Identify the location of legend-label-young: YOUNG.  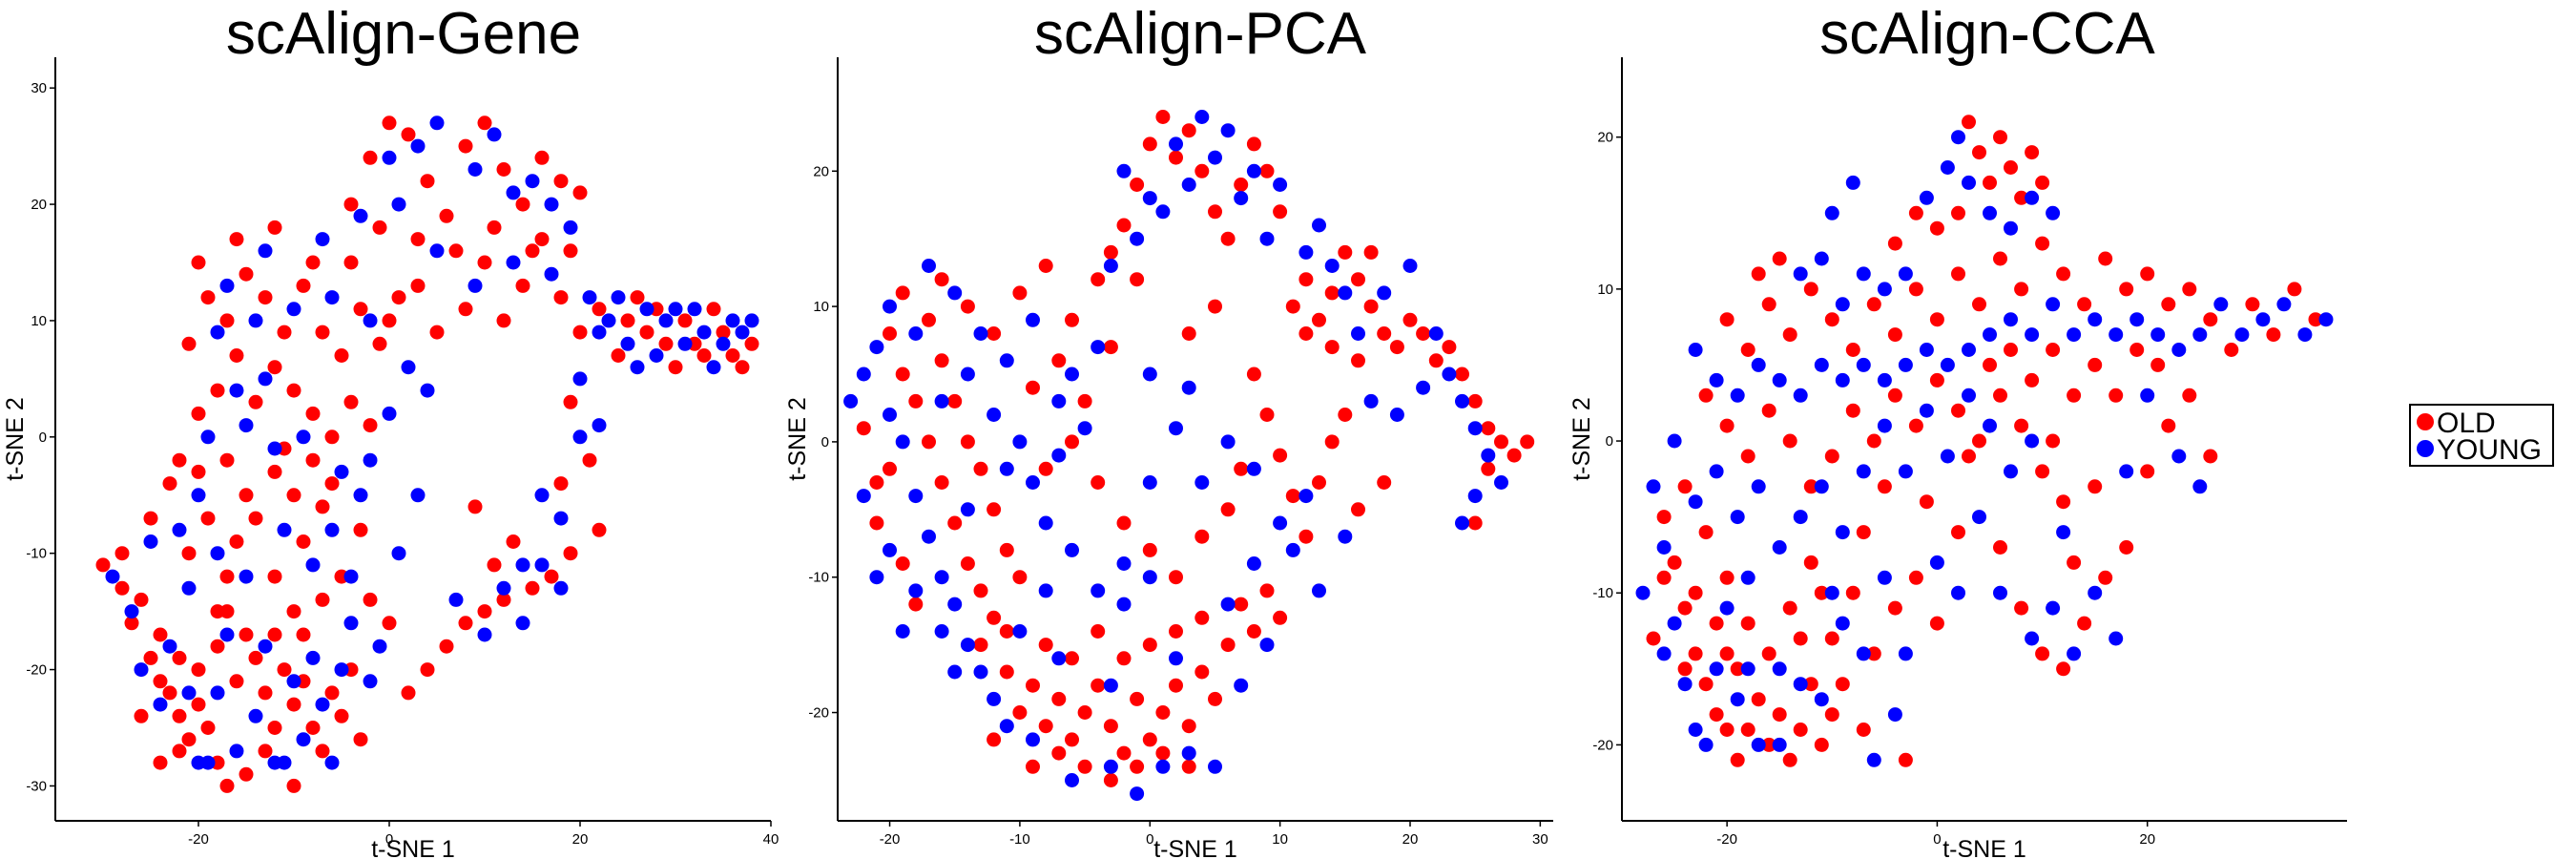
(2489, 450).